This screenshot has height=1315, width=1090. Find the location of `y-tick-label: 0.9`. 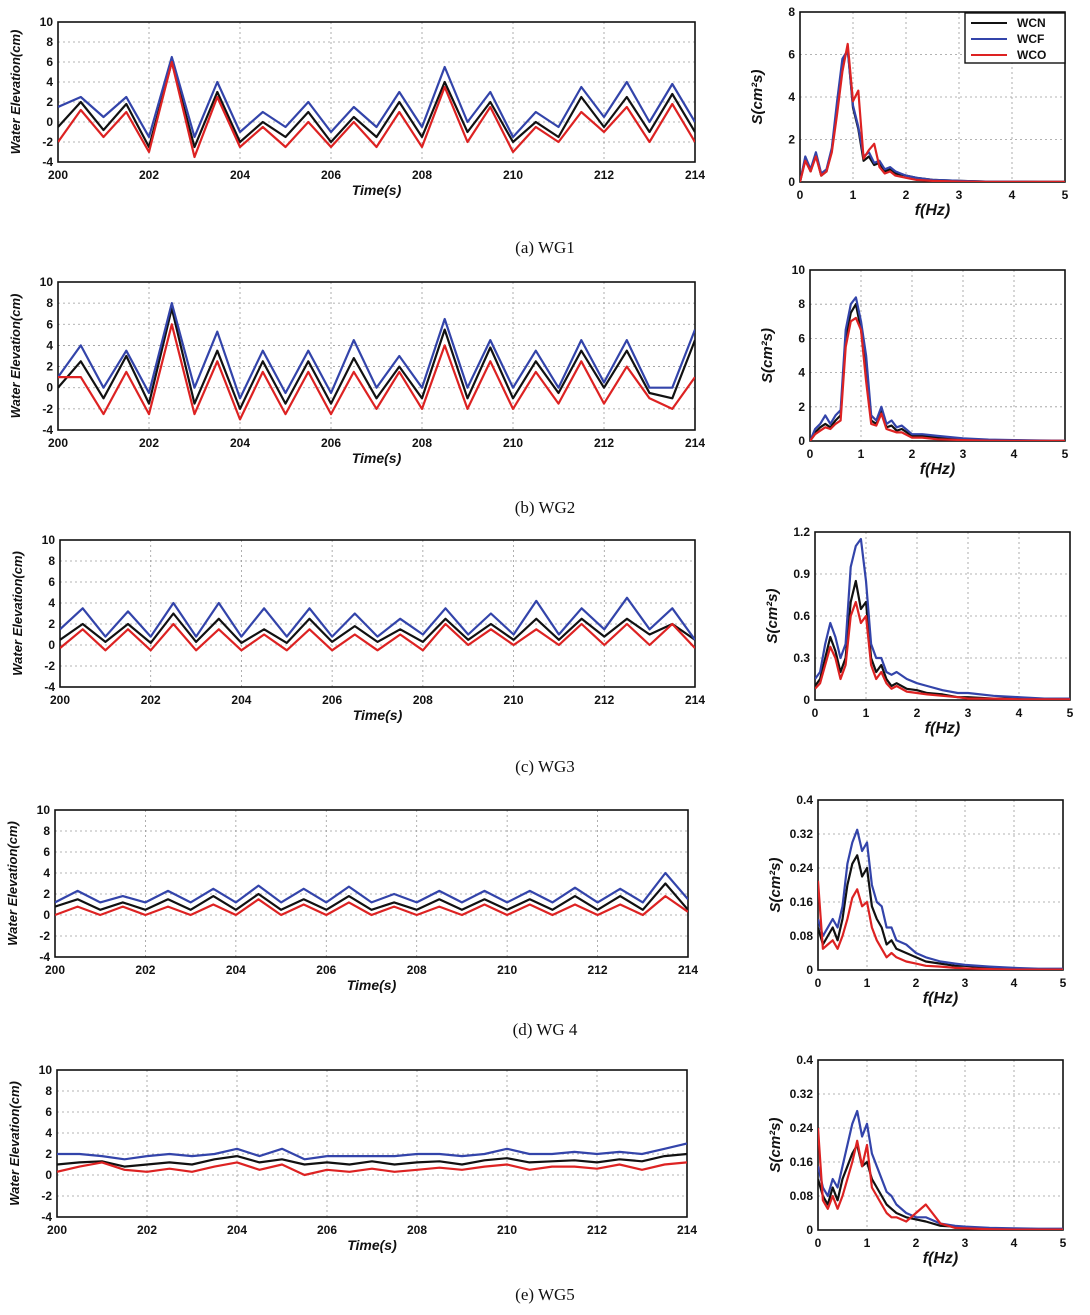

y-tick-label: 0.9 is located at coordinates (801, 574).